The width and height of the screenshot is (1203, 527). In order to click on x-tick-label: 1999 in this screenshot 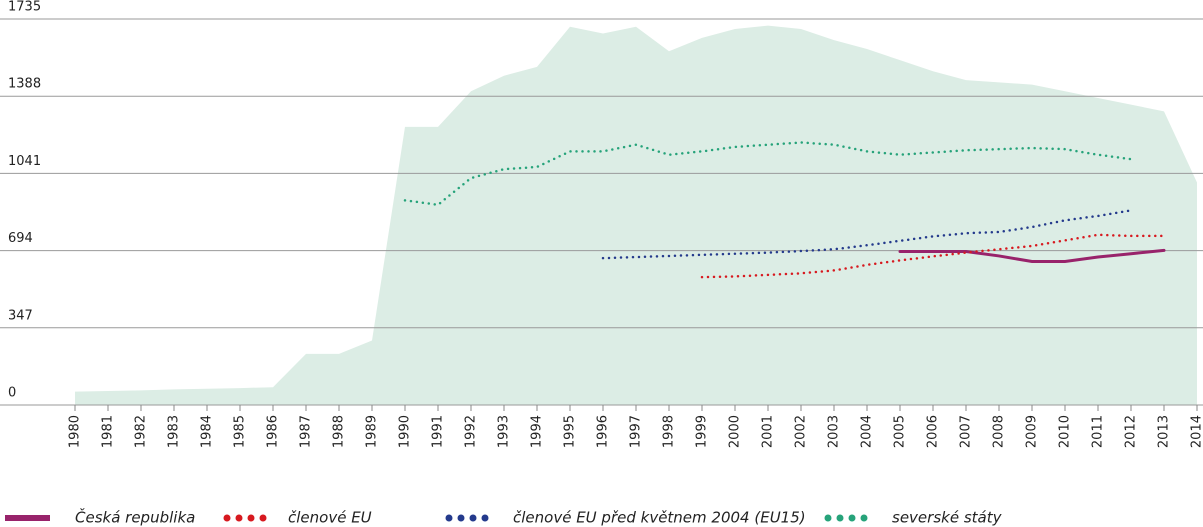, I will do `click(702, 431)`.